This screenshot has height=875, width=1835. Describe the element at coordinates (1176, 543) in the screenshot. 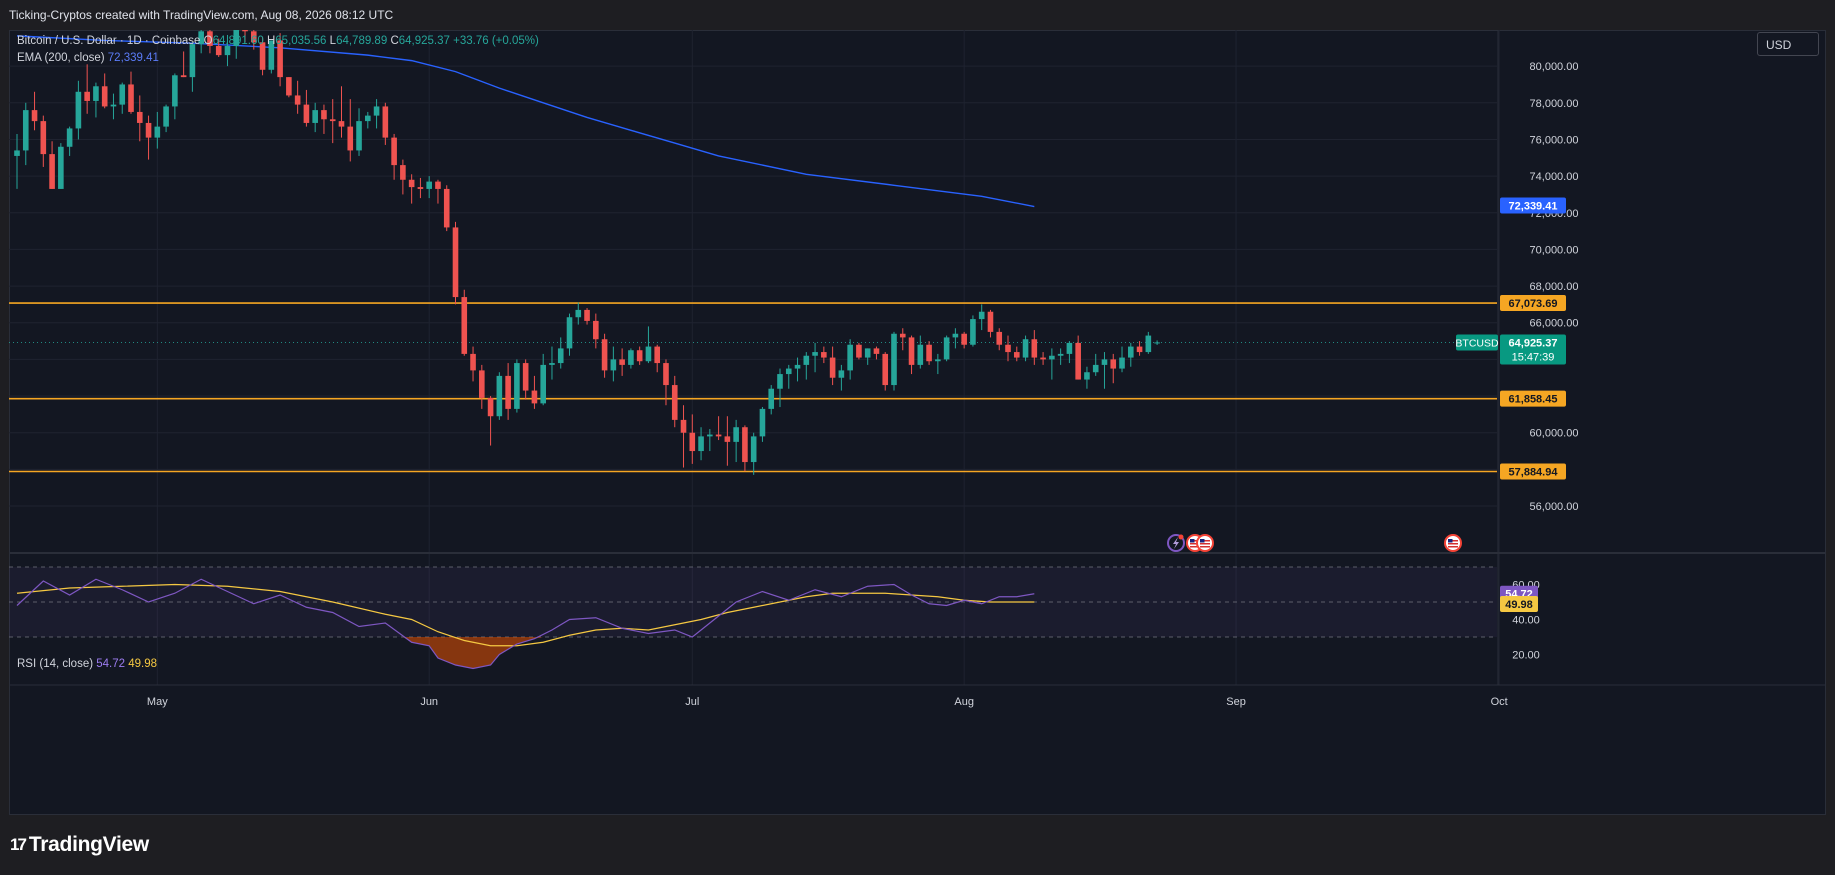

I see `lightning-event-icon` at that location.